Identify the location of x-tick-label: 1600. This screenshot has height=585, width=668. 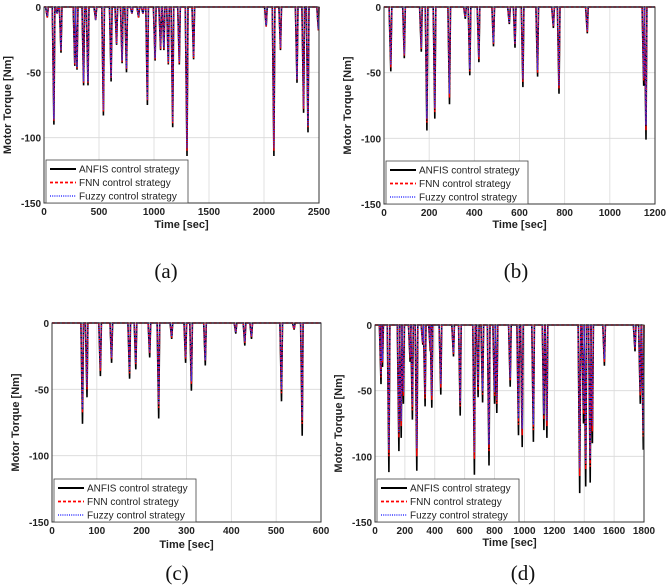
(614, 531).